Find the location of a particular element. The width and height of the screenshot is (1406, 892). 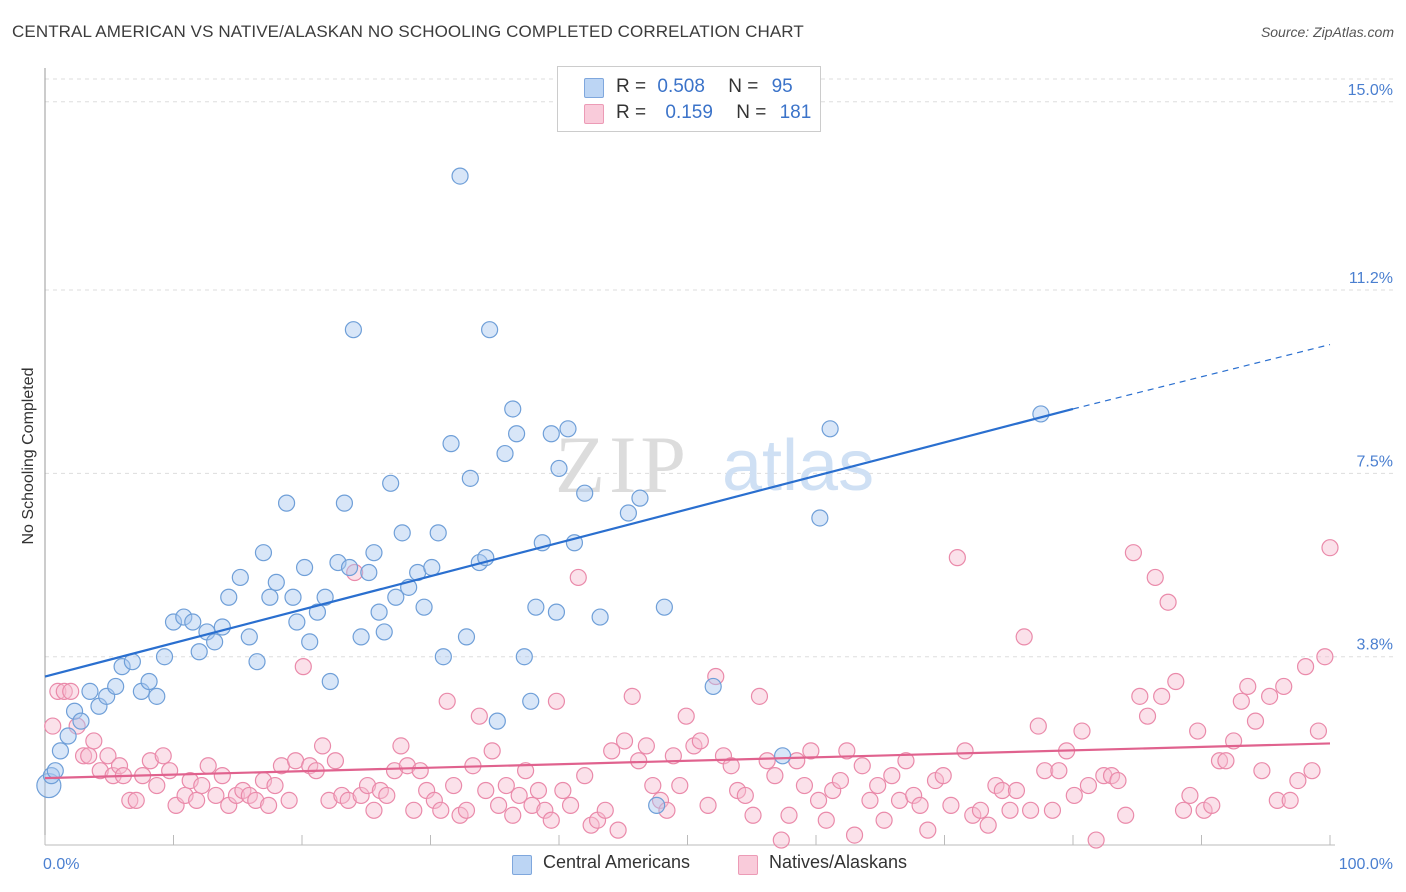

legend: R = 0.508 N = 95 R = 0.159 N = 181 is located at coordinates (689, 99).